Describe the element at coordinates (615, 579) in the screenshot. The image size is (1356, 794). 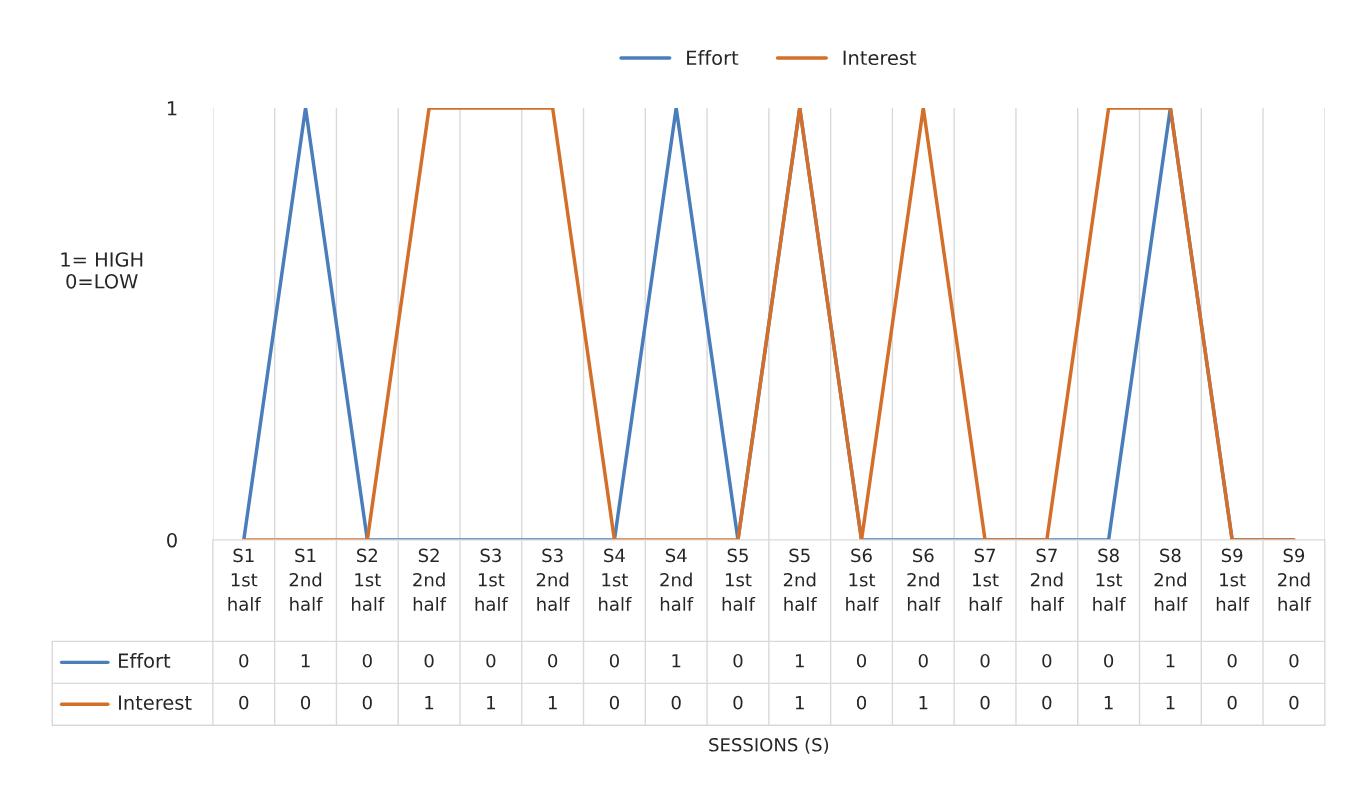
I see `x-tick-label: S4 1st half` at that location.